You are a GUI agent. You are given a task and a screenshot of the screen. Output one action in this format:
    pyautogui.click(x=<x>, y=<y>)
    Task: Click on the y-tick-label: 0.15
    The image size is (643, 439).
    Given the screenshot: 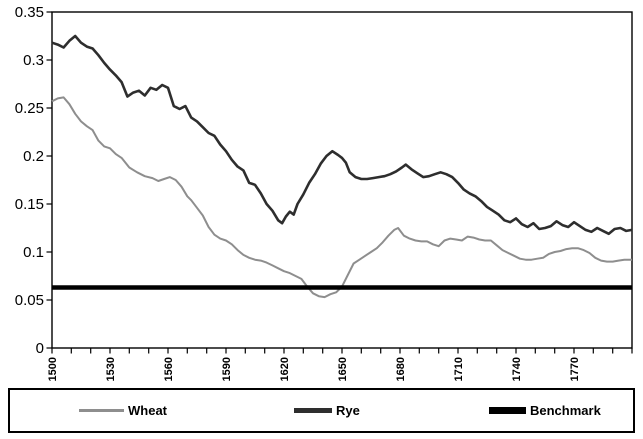 What is the action you would take?
    pyautogui.click(x=29, y=204)
    